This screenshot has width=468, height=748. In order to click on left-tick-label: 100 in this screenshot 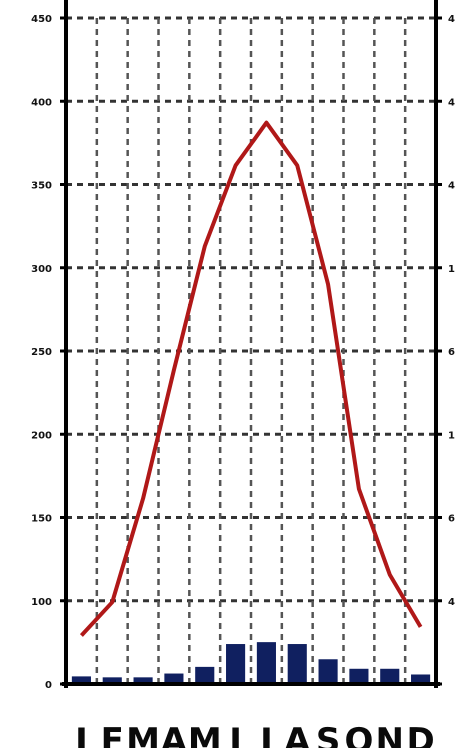, I will do `click(41, 602)`.